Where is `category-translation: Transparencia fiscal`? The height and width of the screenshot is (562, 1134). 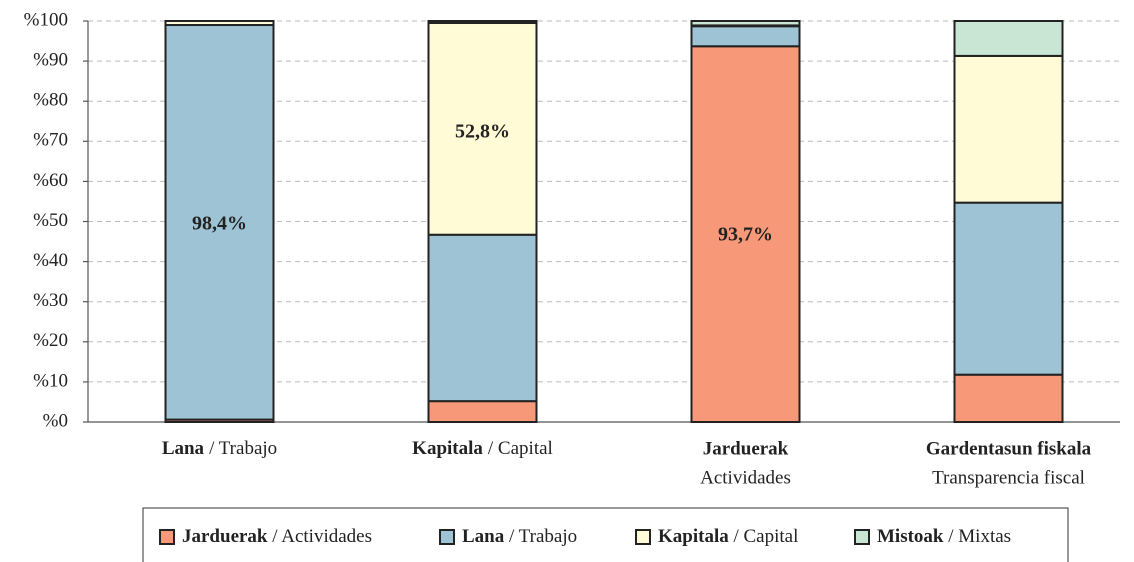 category-translation: Transparencia fiscal is located at coordinates (1008, 477).